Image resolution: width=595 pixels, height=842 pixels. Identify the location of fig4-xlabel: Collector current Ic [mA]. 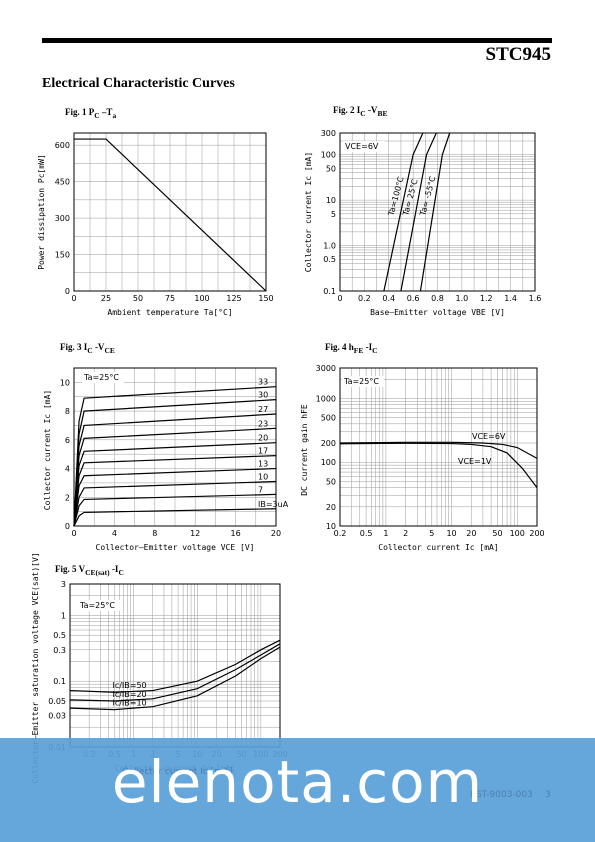
(438, 547).